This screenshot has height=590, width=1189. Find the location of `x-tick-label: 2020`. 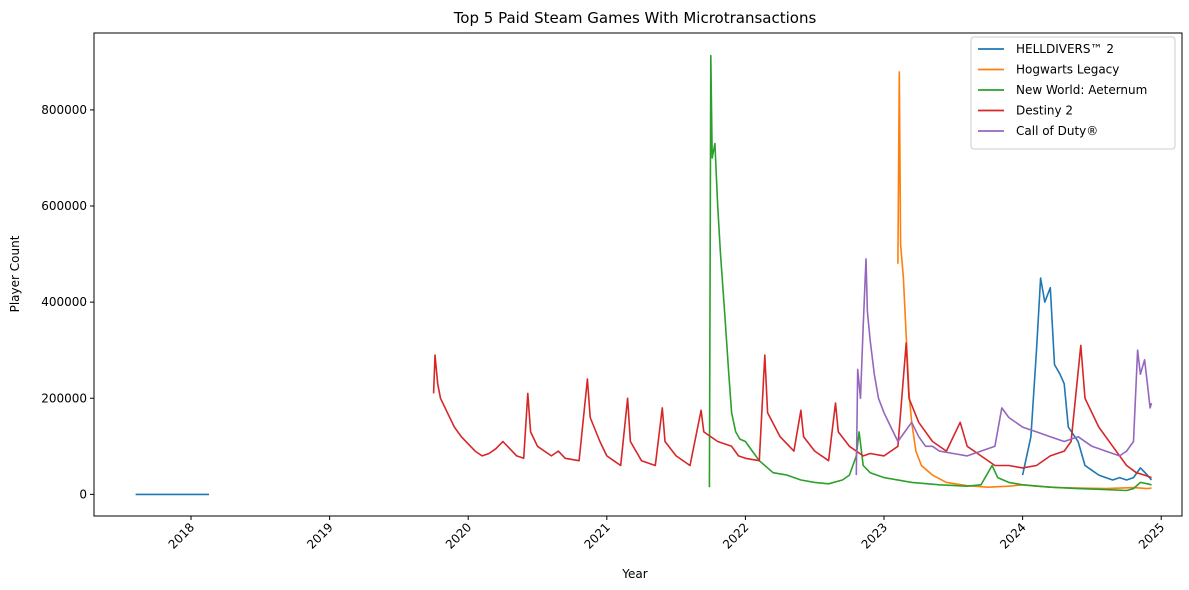

x-tick-label: 2020 is located at coordinates (458, 535).